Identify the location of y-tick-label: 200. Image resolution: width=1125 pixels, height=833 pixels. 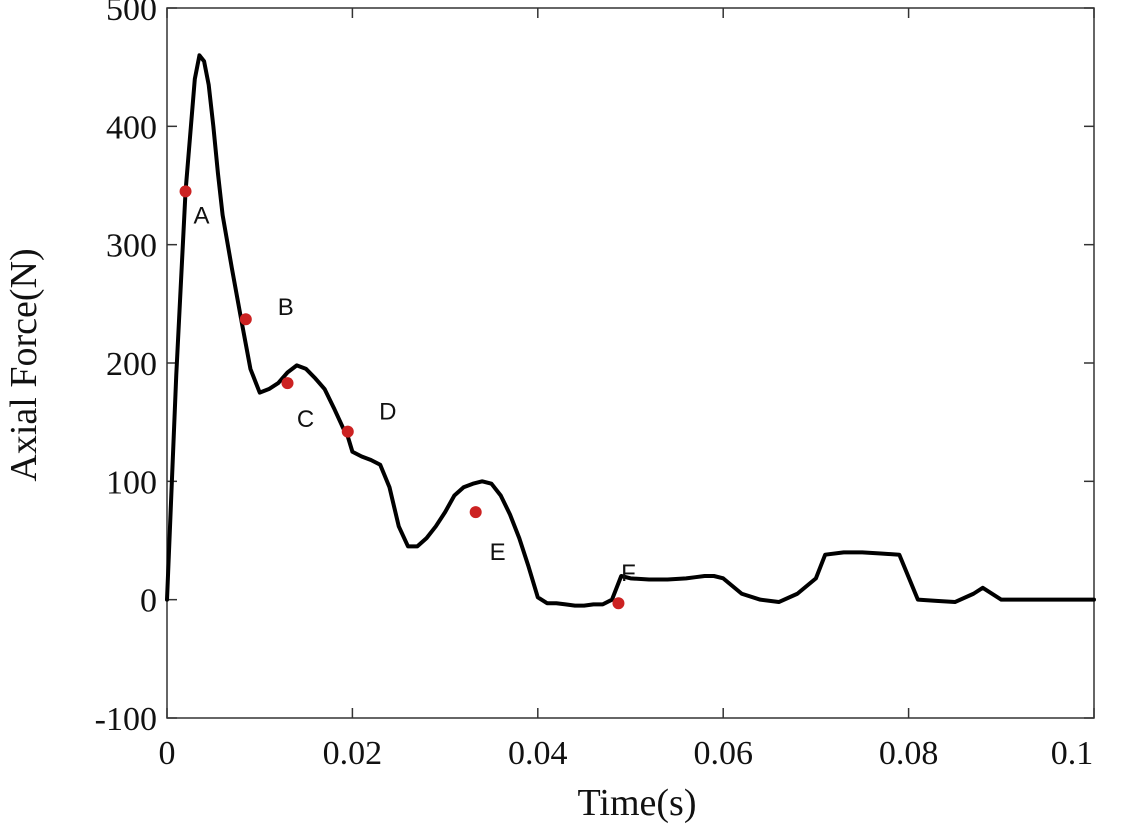
(131, 364).